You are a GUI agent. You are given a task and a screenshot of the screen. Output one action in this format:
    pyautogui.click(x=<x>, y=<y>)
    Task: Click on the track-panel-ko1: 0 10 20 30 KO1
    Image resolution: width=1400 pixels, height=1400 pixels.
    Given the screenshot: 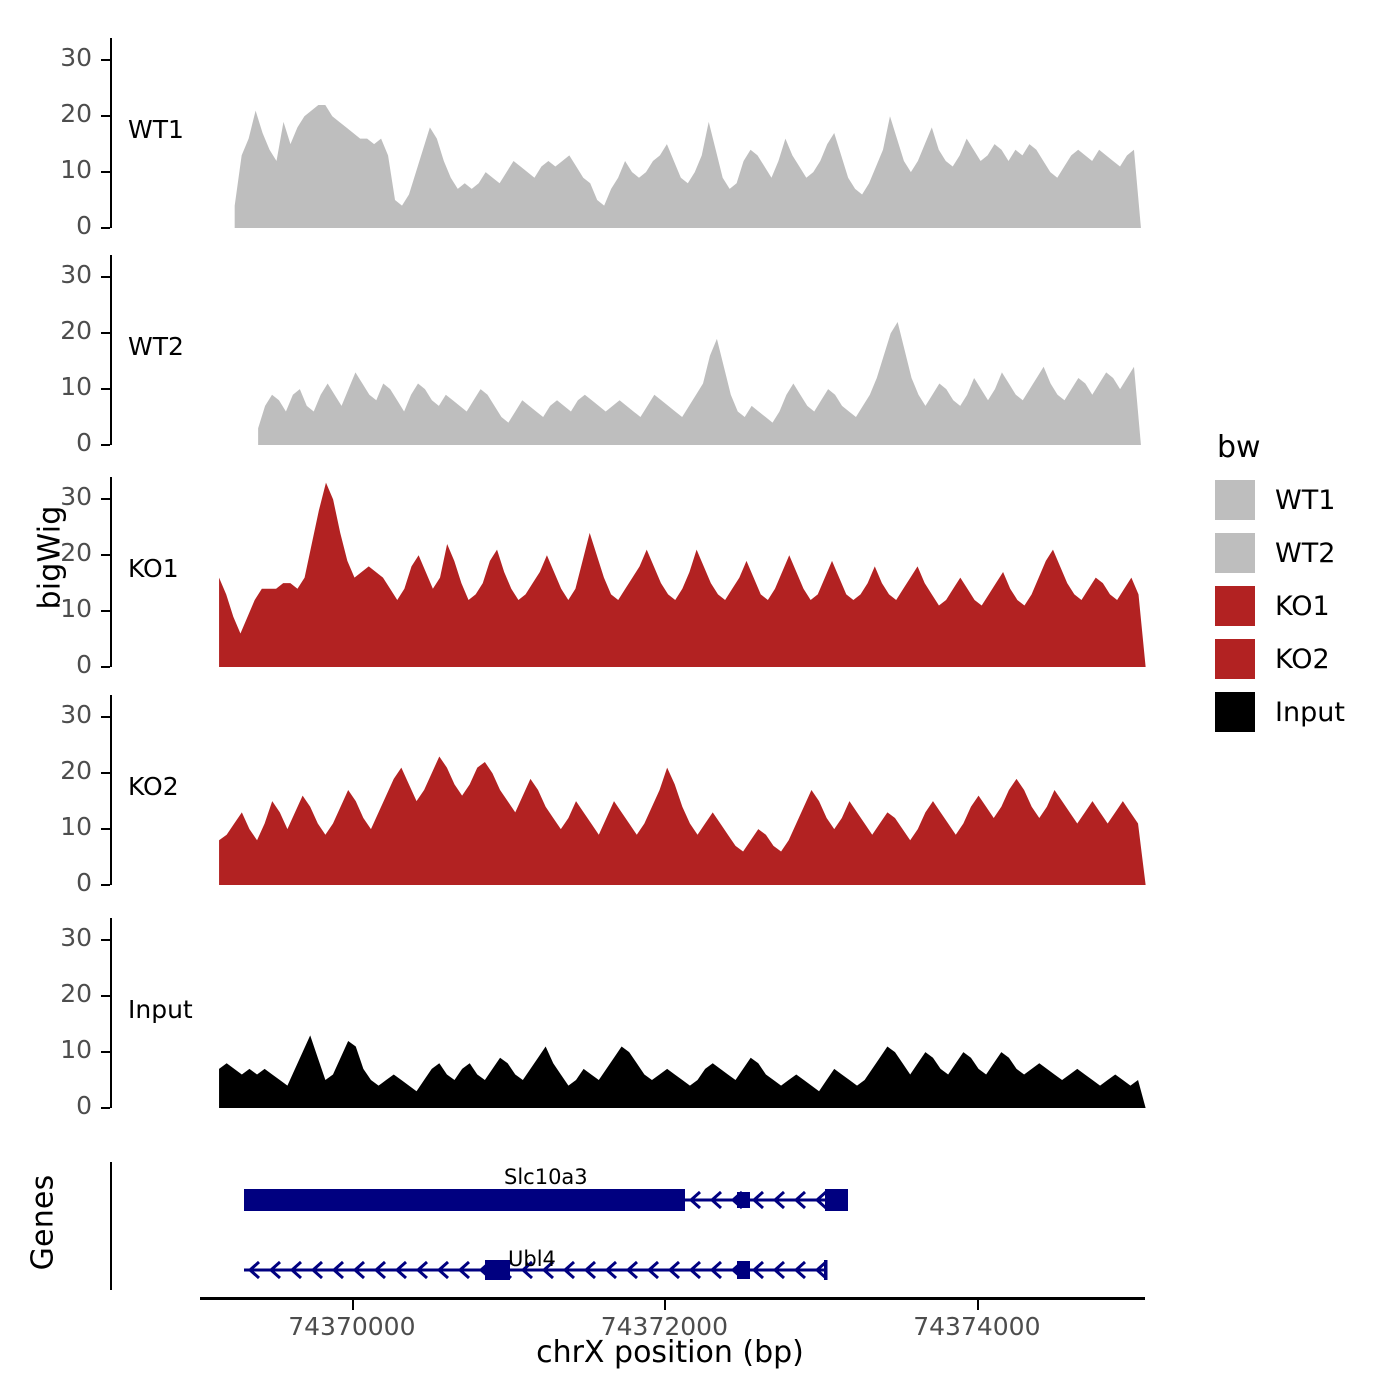 What is the action you would take?
    pyautogui.click(x=590, y=579)
    